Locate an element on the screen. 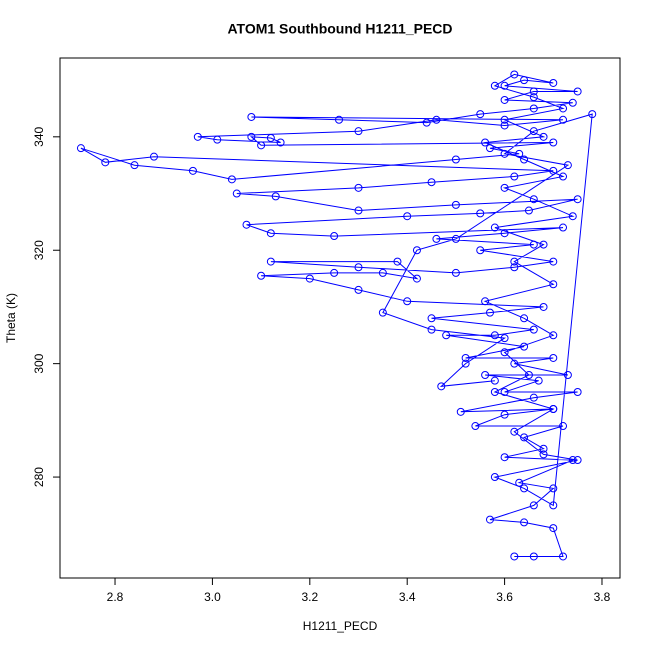 This screenshot has width=650, height=650. x-tick-label: 3.2 is located at coordinates (309, 597).